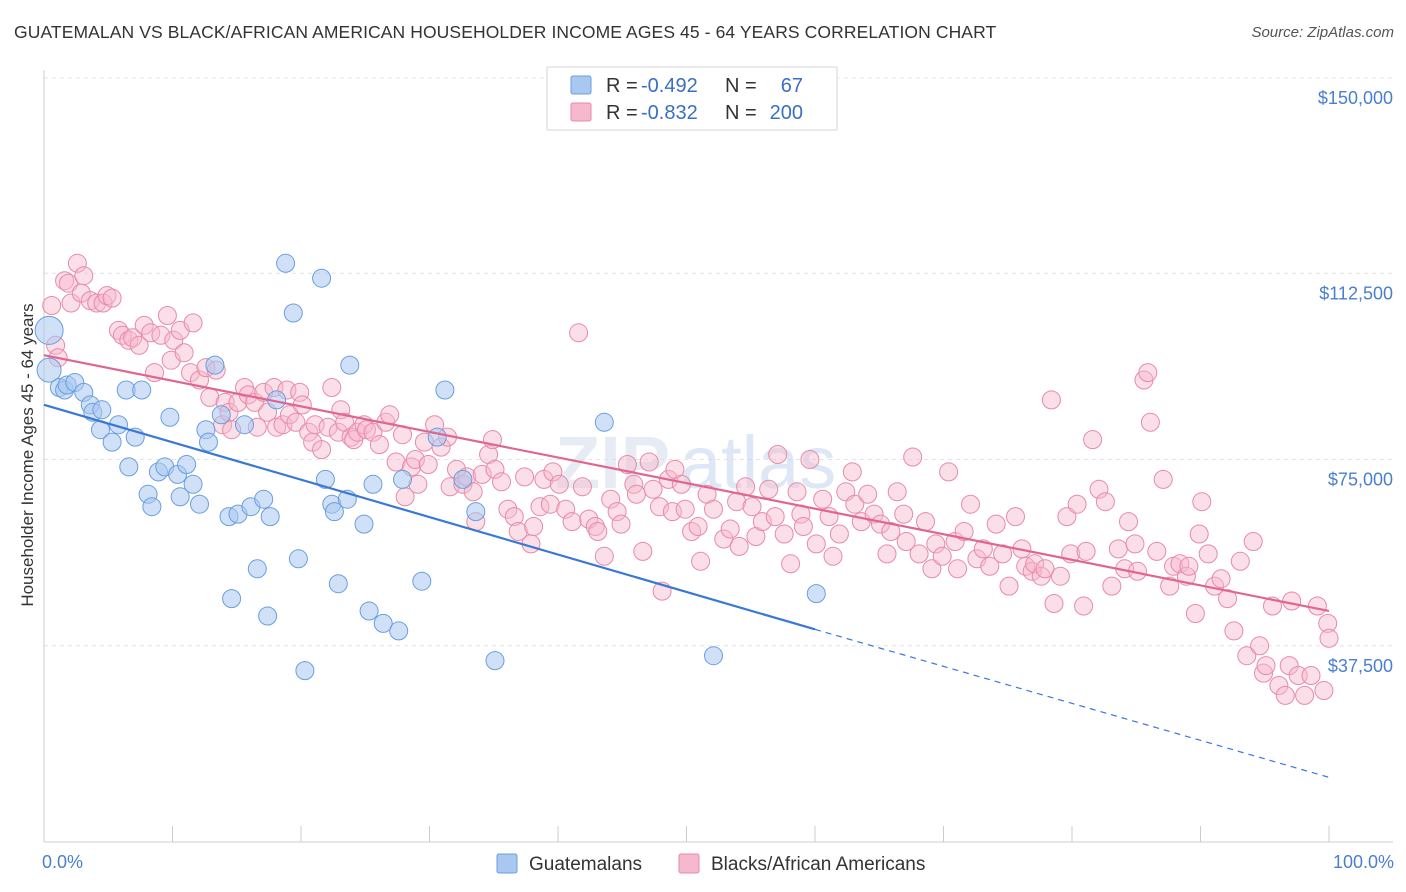  What do you see at coordinates (792, 86) in the screenshot?
I see `legend-n-value-1: 67` at bounding box center [792, 86].